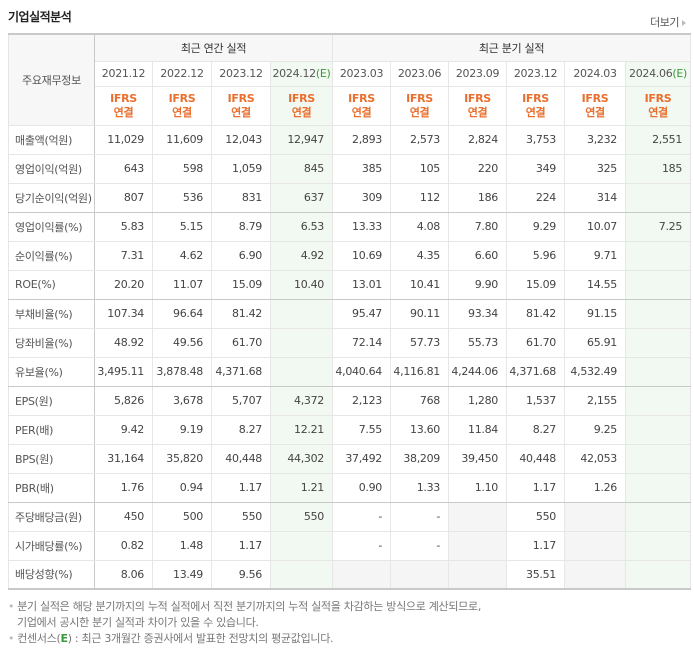 The height and width of the screenshot is (648, 694). What do you see at coordinates (595, 429) in the screenshot?
I see `table-cell: 9.25` at bounding box center [595, 429].